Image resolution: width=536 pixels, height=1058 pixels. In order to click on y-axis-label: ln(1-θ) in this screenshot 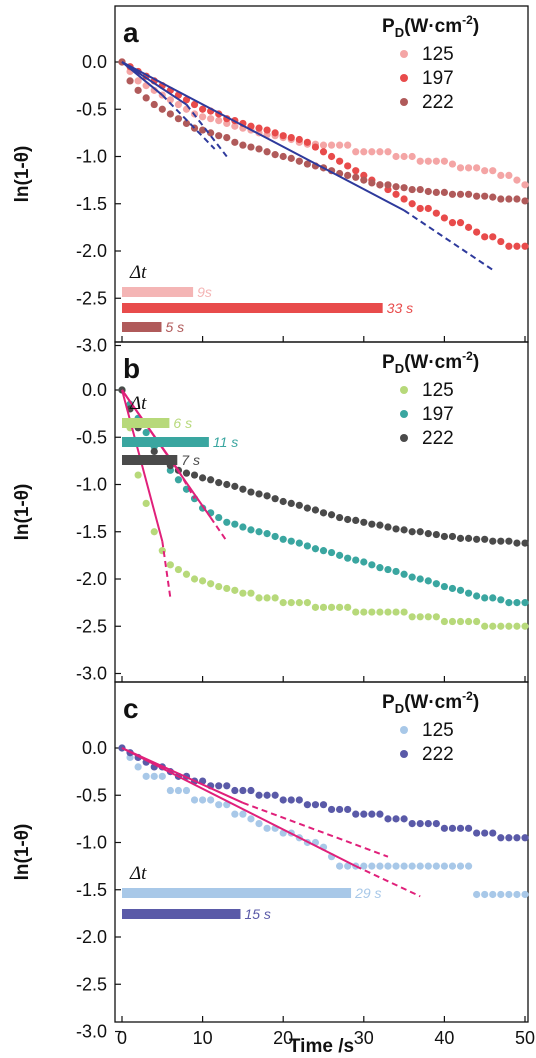, I will do `click(22, 174)`.